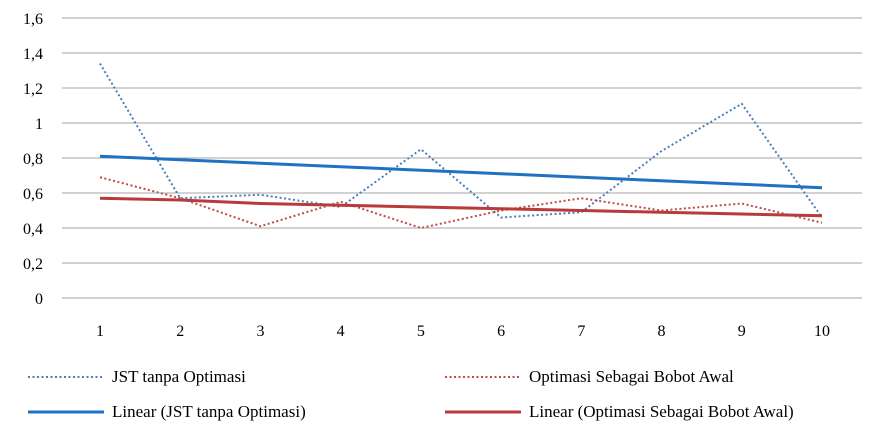  I want to click on x-tick-label: 2, so click(180, 331).